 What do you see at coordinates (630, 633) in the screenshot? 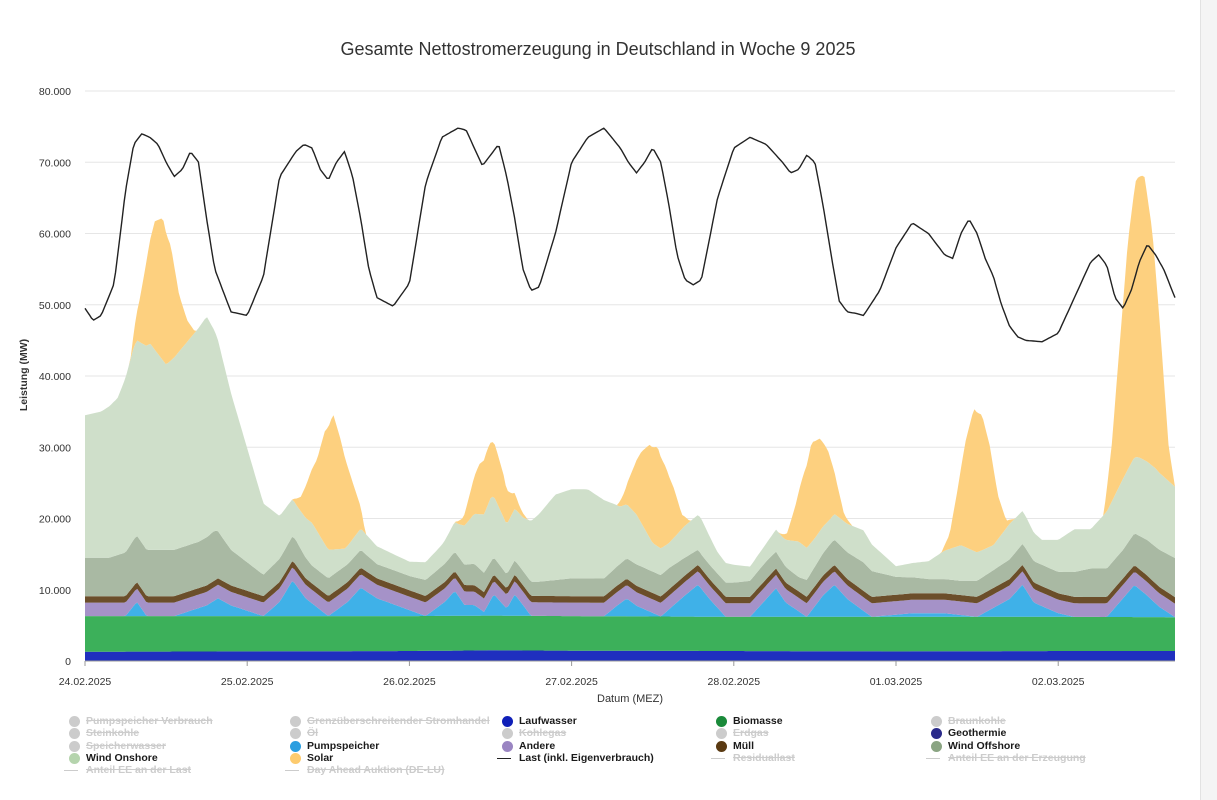
I see `area-biomasse` at bounding box center [630, 633].